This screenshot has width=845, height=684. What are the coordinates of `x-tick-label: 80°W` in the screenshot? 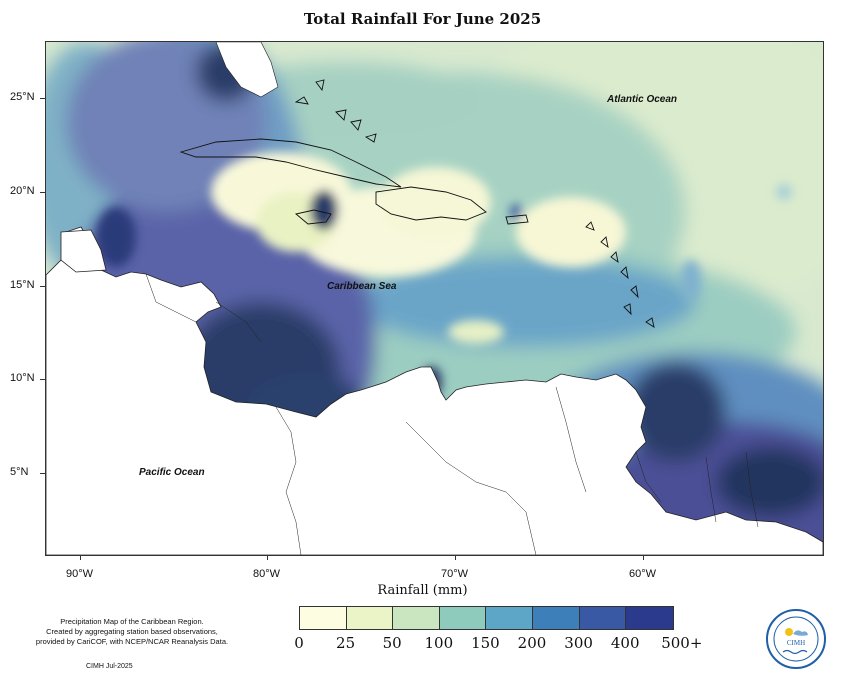 It's located at (267, 574).